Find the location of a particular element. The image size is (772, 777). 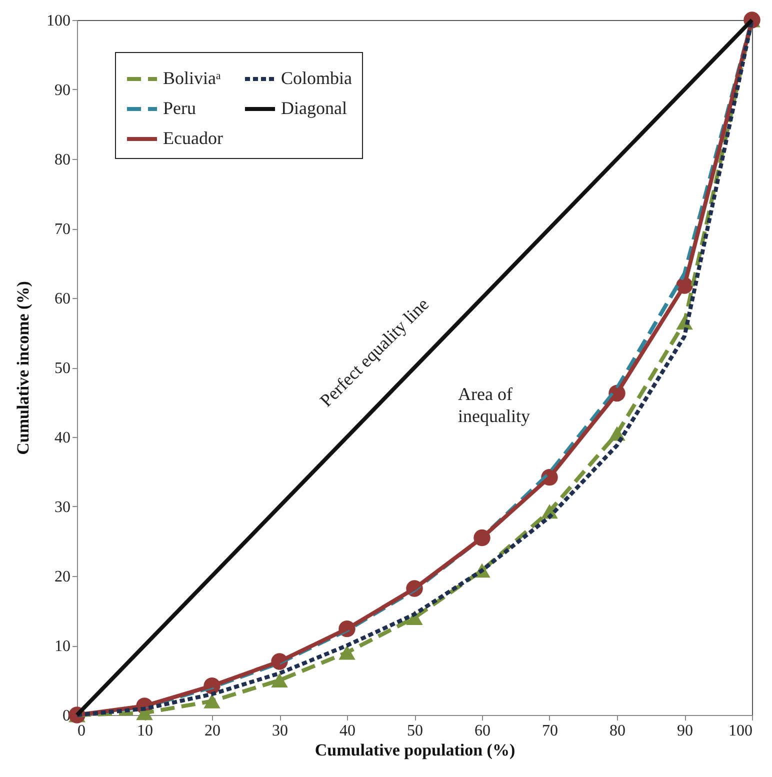

legend-label: Colombia is located at coordinates (316, 78).